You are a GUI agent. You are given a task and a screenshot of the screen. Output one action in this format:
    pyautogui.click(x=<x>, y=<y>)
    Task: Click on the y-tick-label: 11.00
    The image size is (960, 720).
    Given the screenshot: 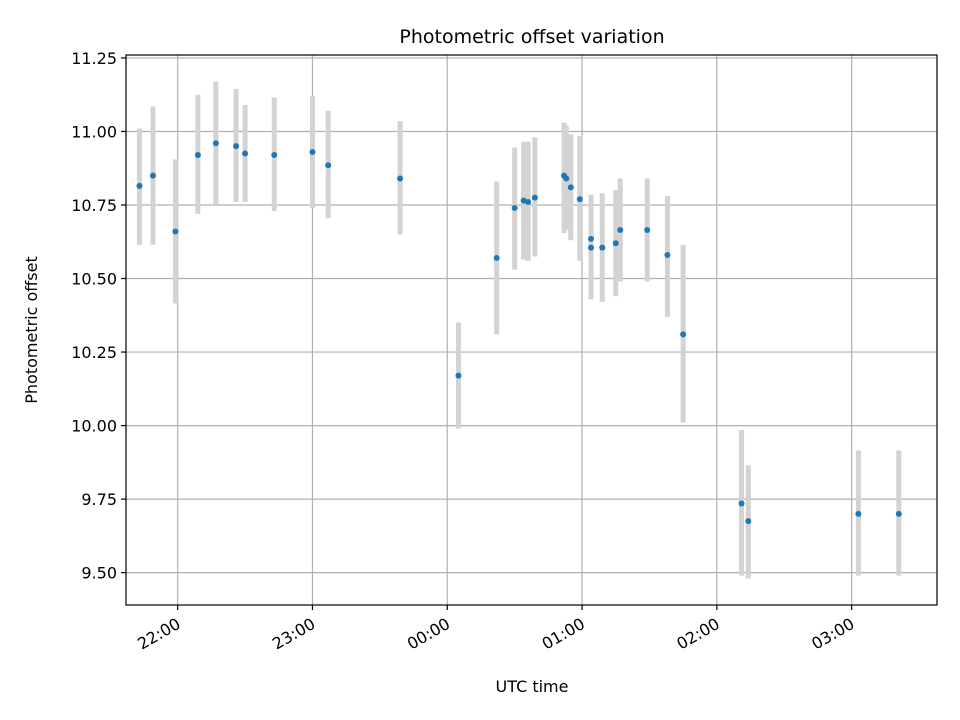 What is the action you would take?
    pyautogui.click(x=94, y=131)
    